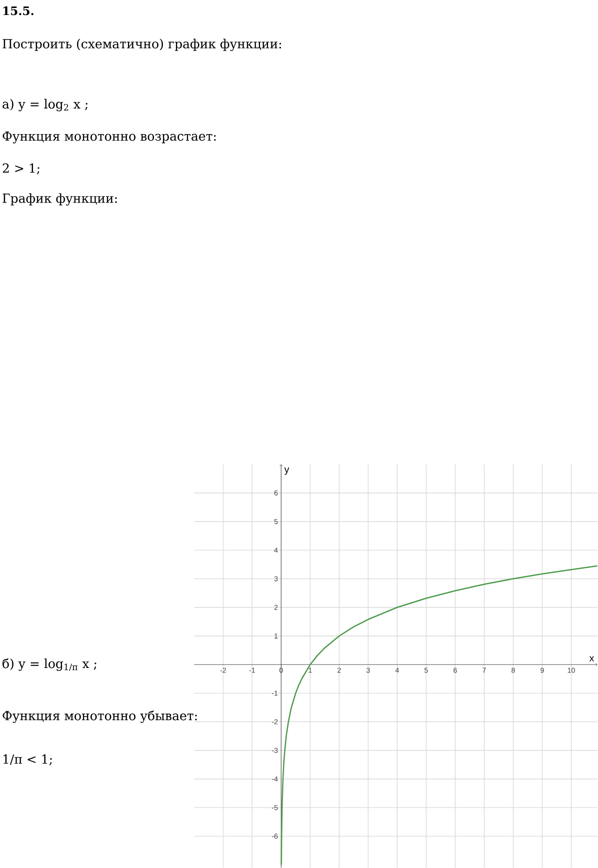 Image resolution: width=598 pixels, height=868 pixels. I want to click on text: 1/π < 1;, so click(28, 760).